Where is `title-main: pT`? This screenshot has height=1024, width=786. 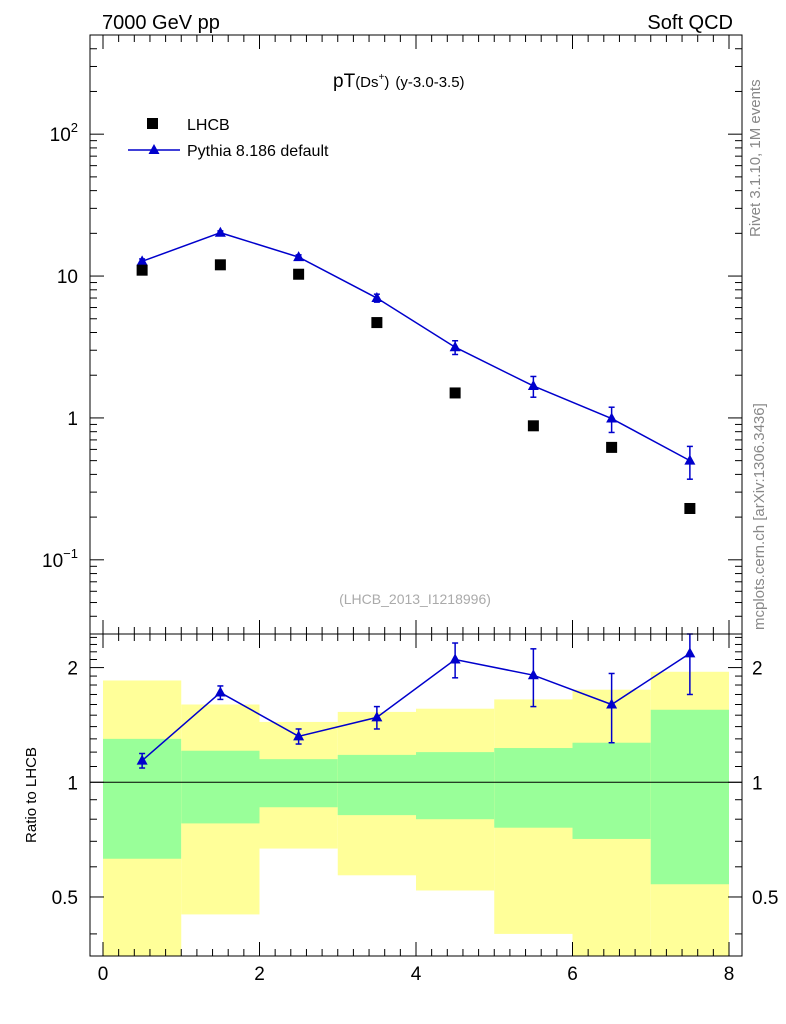
title-main: pT is located at coordinates (344, 81).